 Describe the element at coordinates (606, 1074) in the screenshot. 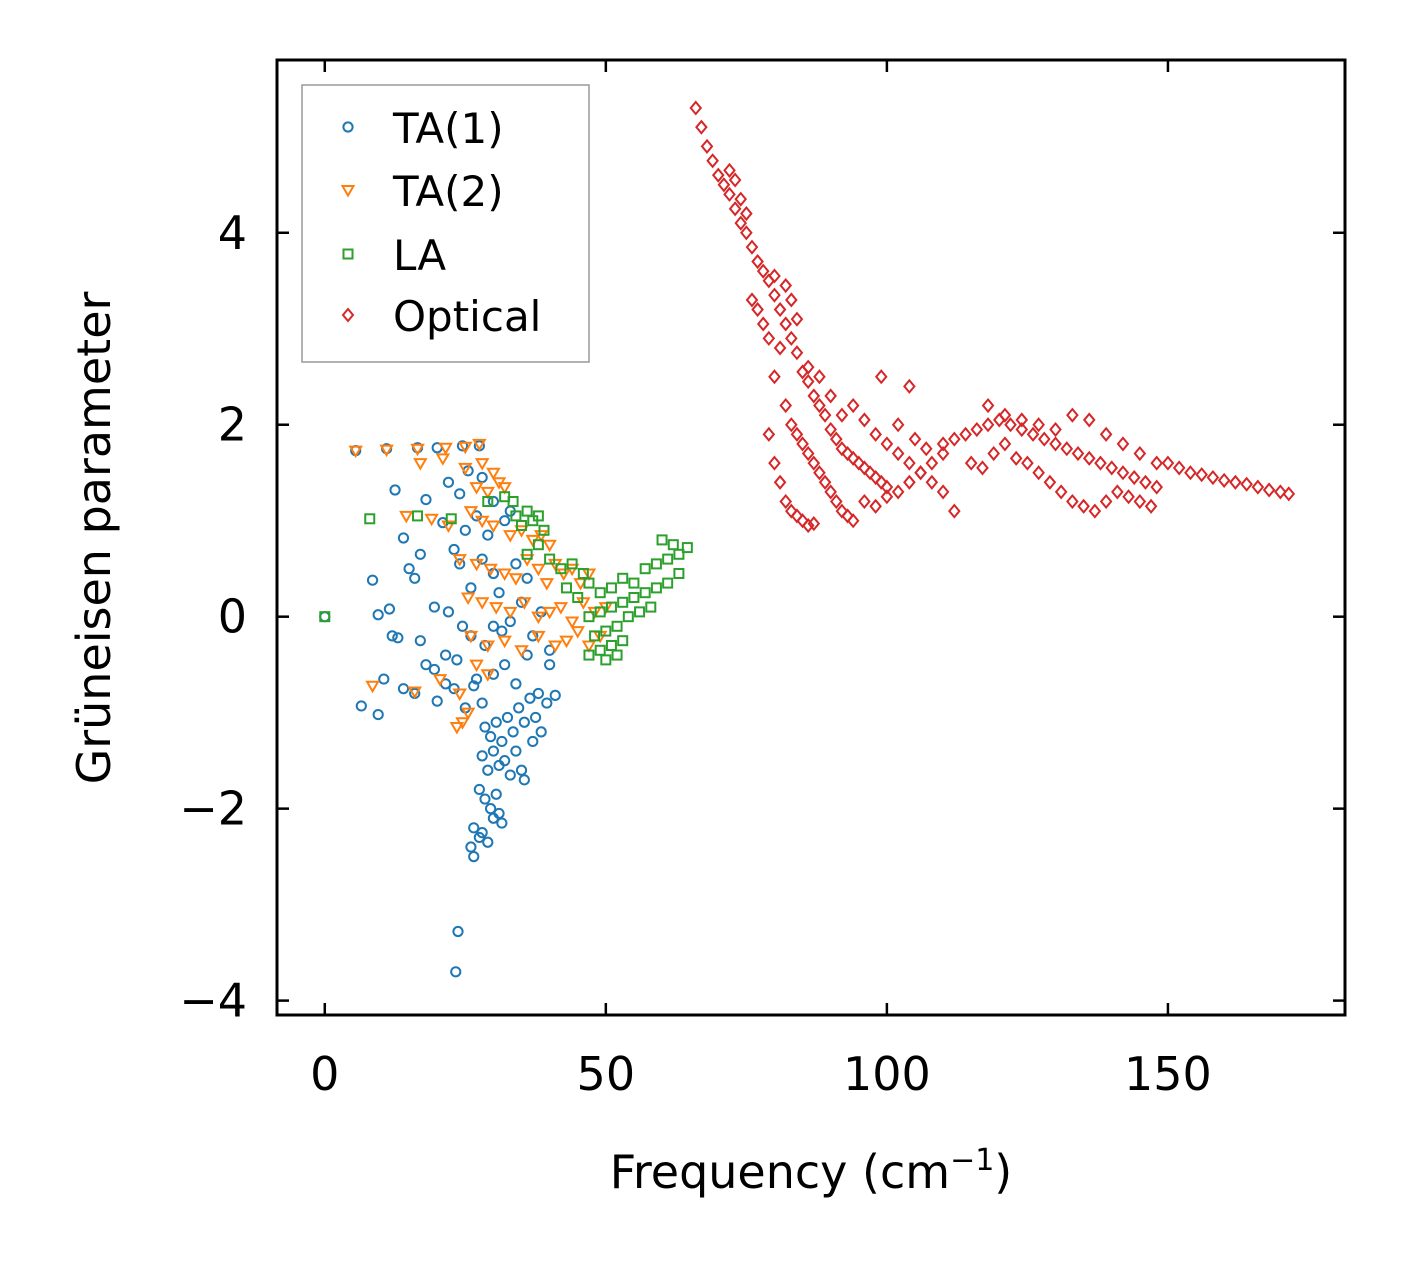

I see `x-tick-label: 50` at that location.